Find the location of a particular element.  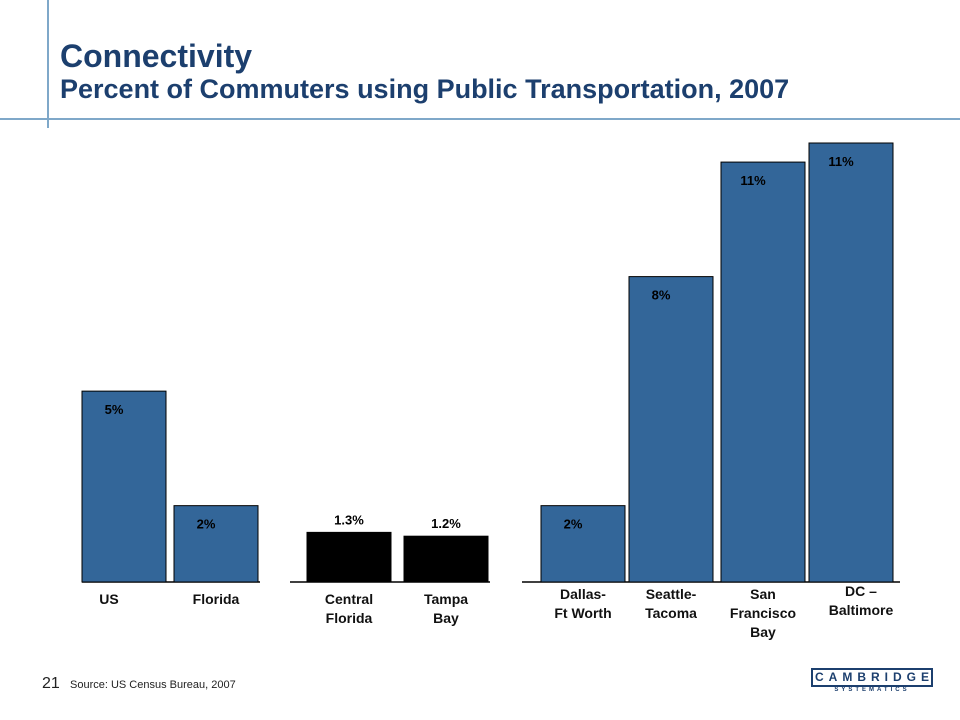

data-label-4: 2% is located at coordinates (573, 524).